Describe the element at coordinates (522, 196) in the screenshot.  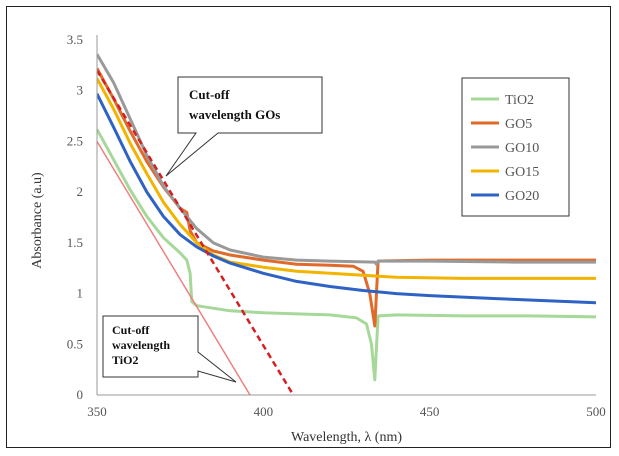
I see `legend-label-go20: GO20` at that location.